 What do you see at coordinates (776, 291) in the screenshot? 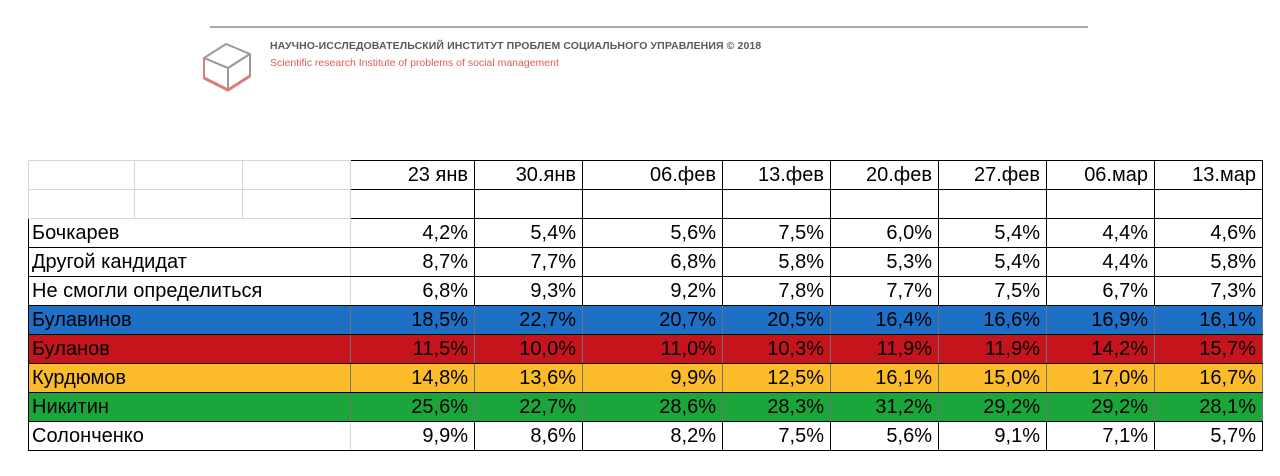
I see `percentage-value: 7,8%` at bounding box center [776, 291].